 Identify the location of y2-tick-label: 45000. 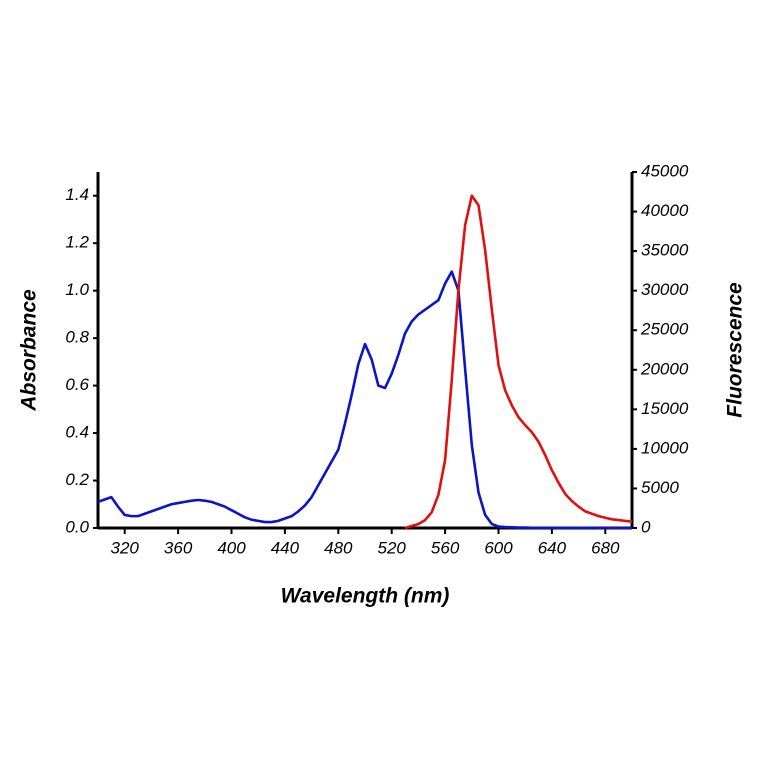
(665, 170).